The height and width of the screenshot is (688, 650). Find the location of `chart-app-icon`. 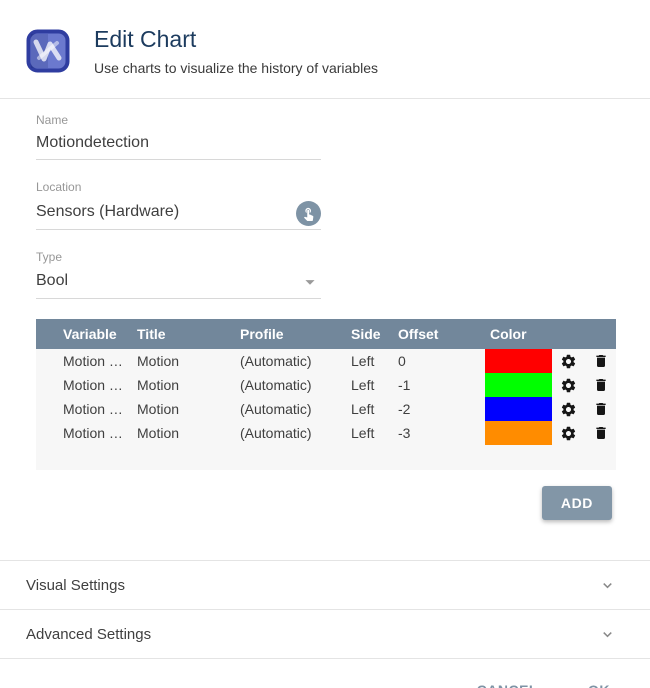

chart-app-icon is located at coordinates (48, 51).